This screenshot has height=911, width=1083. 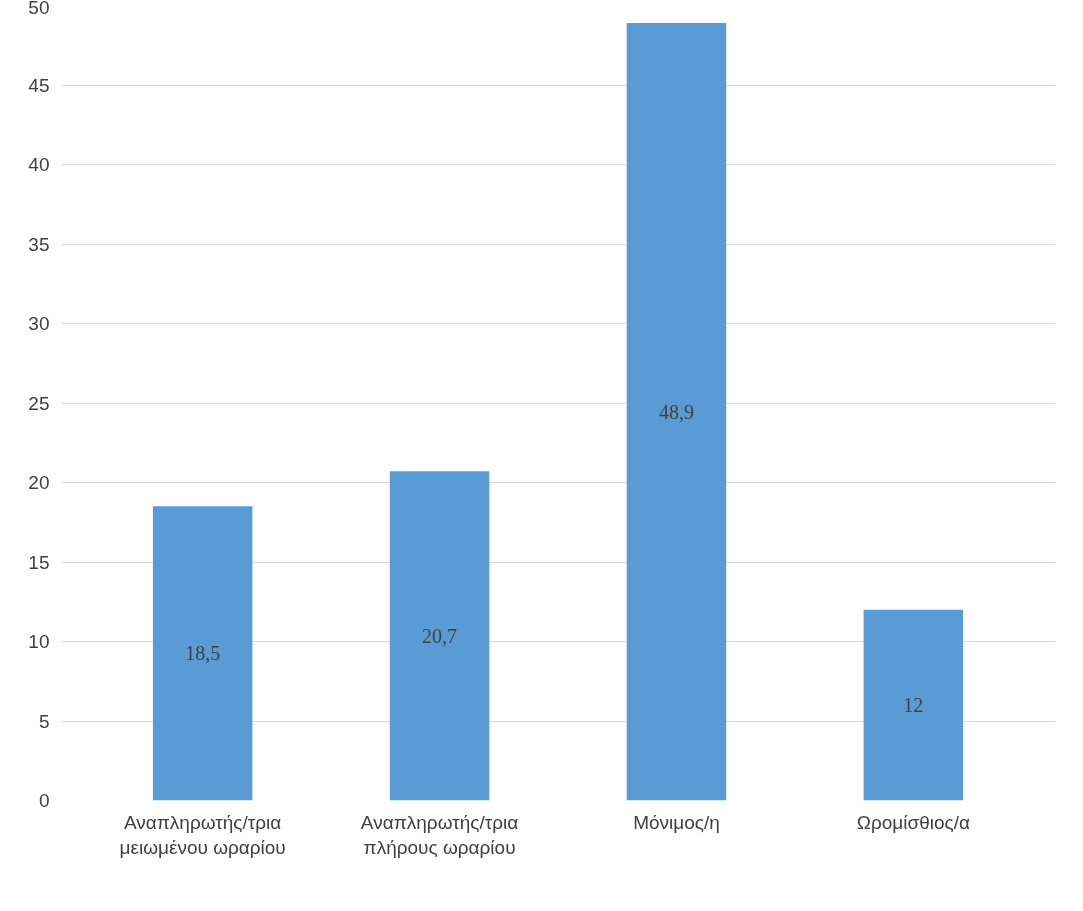 I want to click on y-tick-label: 35, so click(x=39, y=244).